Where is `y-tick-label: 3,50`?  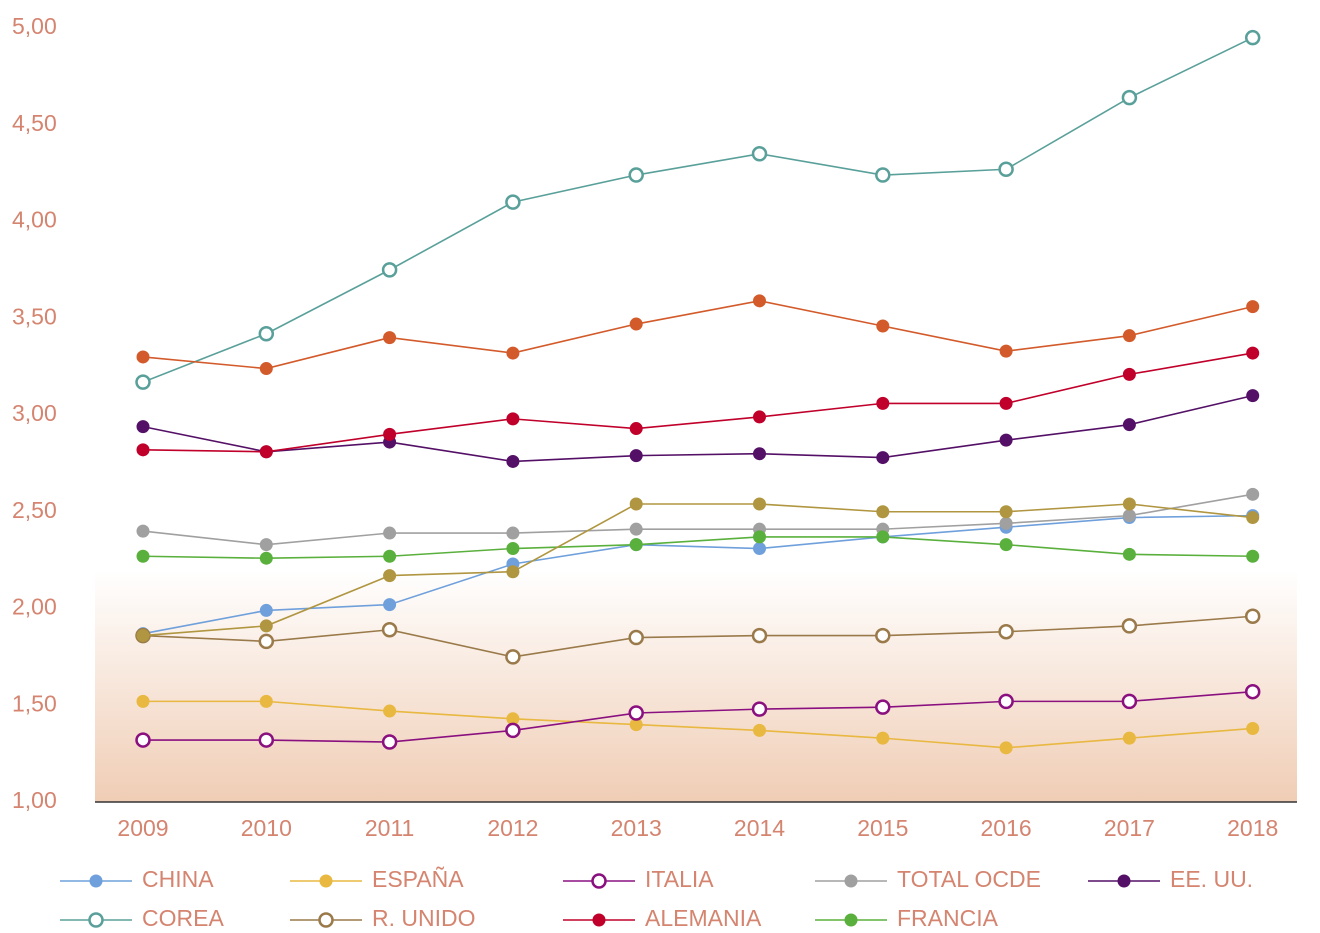
y-tick-label: 3,50 is located at coordinates (34, 316).